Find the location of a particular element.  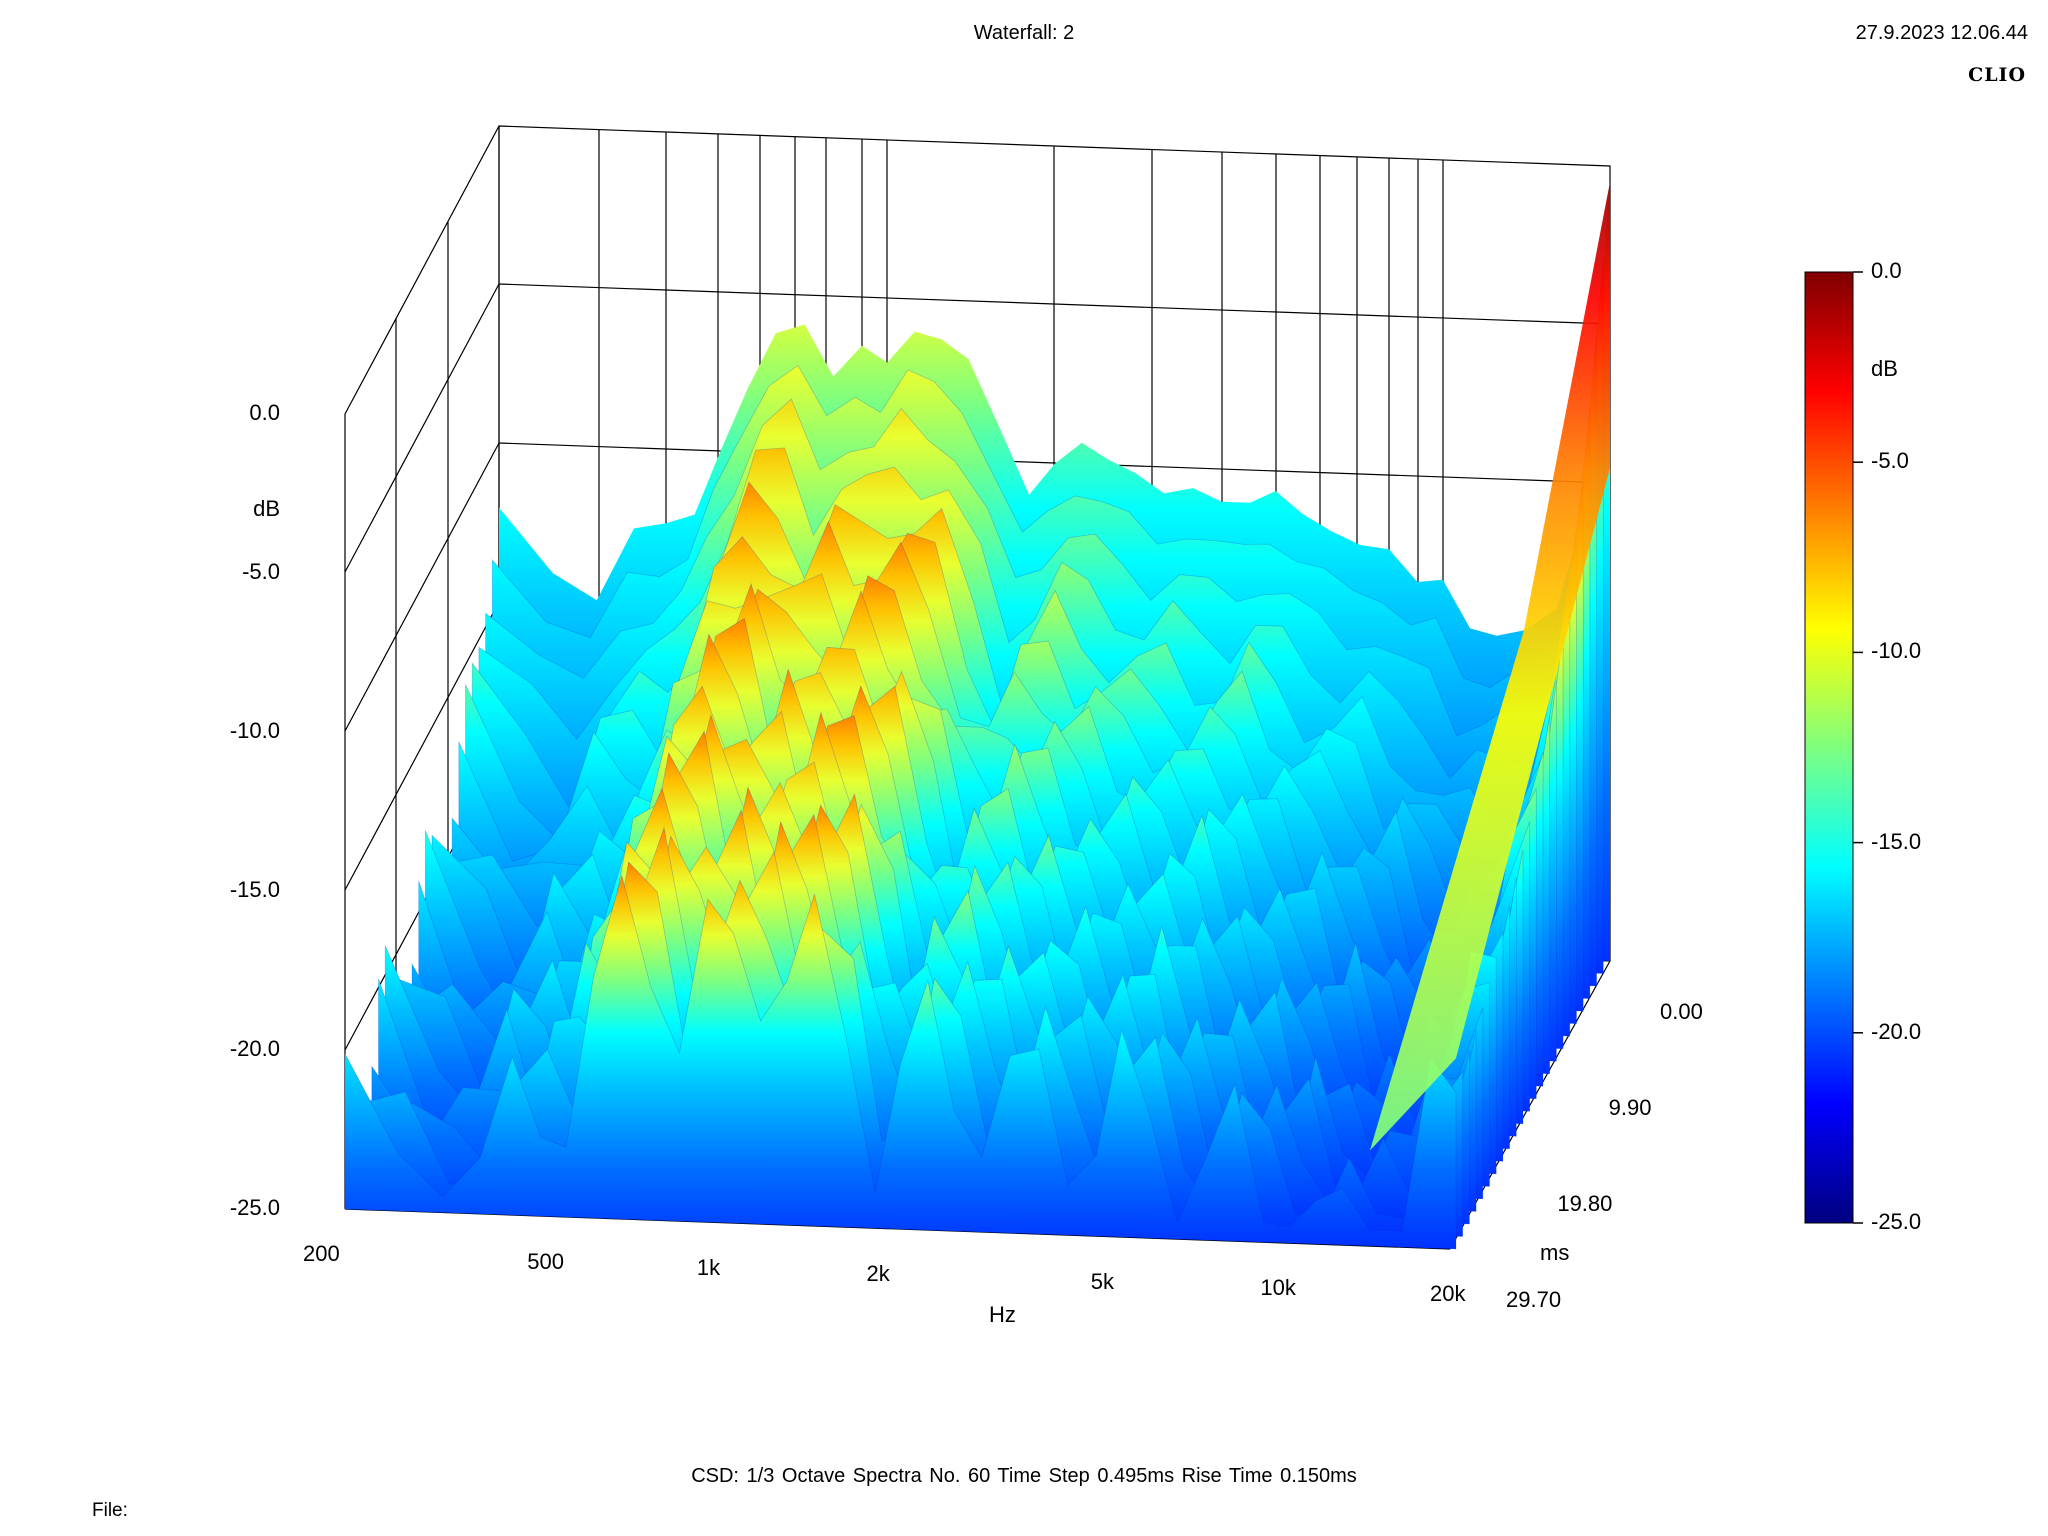

freq-axis-tick-label: 200 is located at coordinates (321, 1253).